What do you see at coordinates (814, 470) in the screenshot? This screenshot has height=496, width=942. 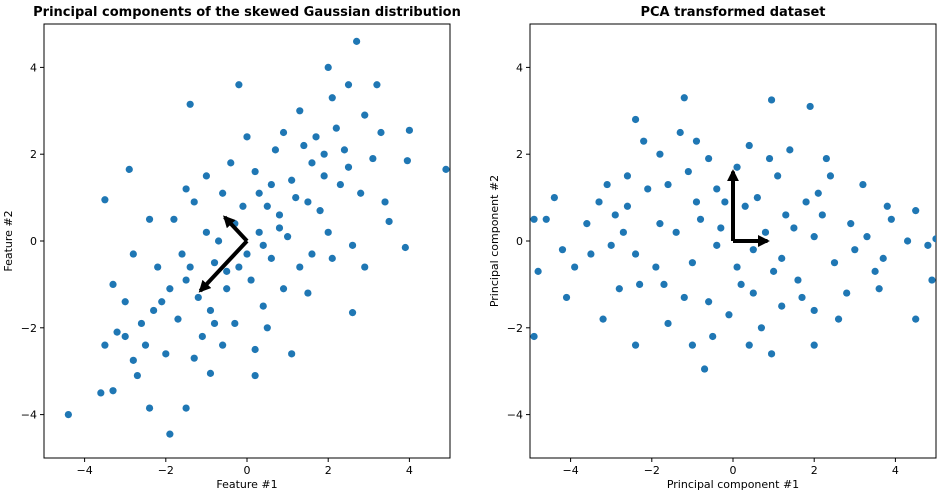 I see `x-tick-label: 2` at bounding box center [814, 470].